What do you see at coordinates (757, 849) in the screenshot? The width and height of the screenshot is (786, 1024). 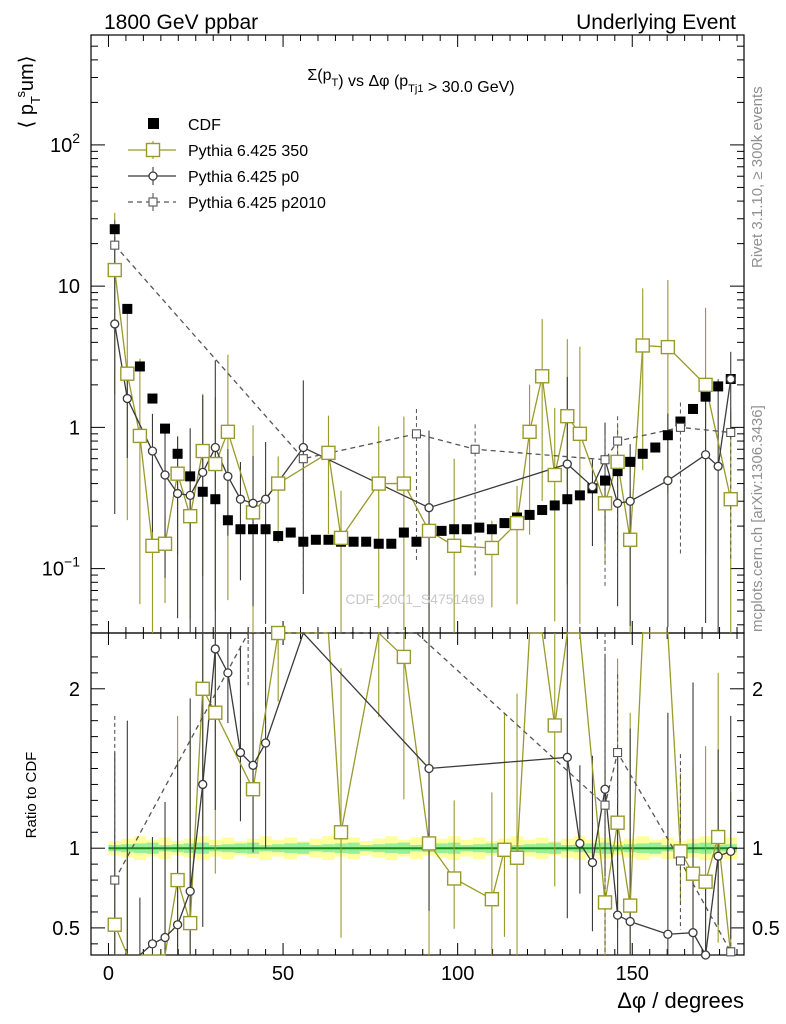 I see `ratio-y-tick-label-right: 1` at bounding box center [757, 849].